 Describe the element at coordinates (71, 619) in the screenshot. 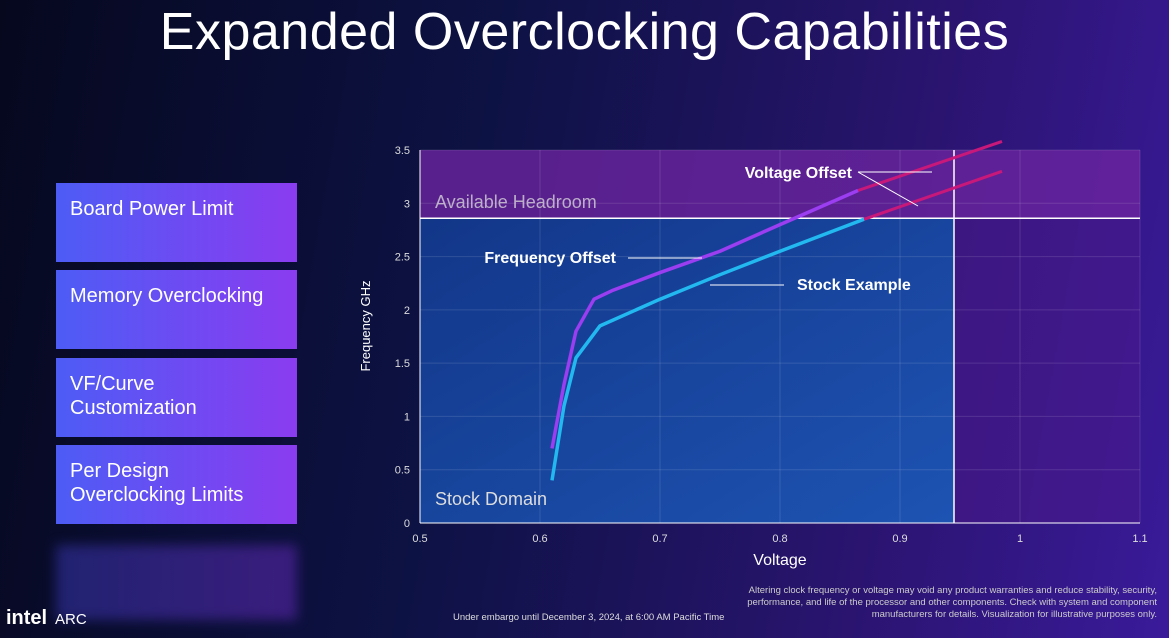

I see `product: ARC` at that location.